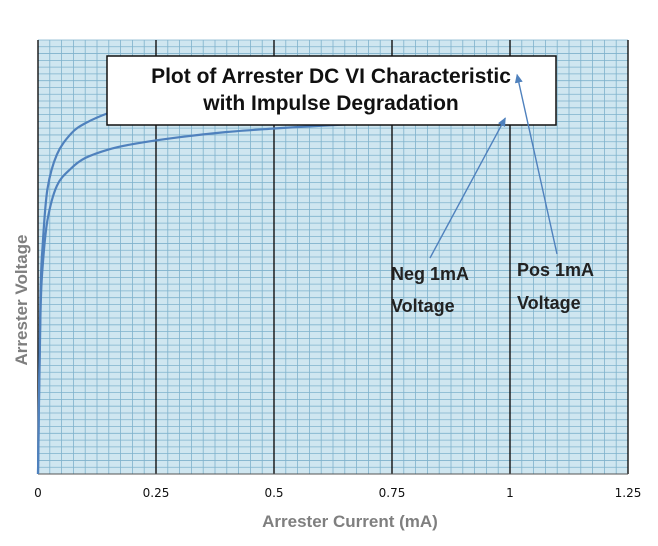  I want to click on pos-annotation-line-2: Voltage, so click(549, 303).